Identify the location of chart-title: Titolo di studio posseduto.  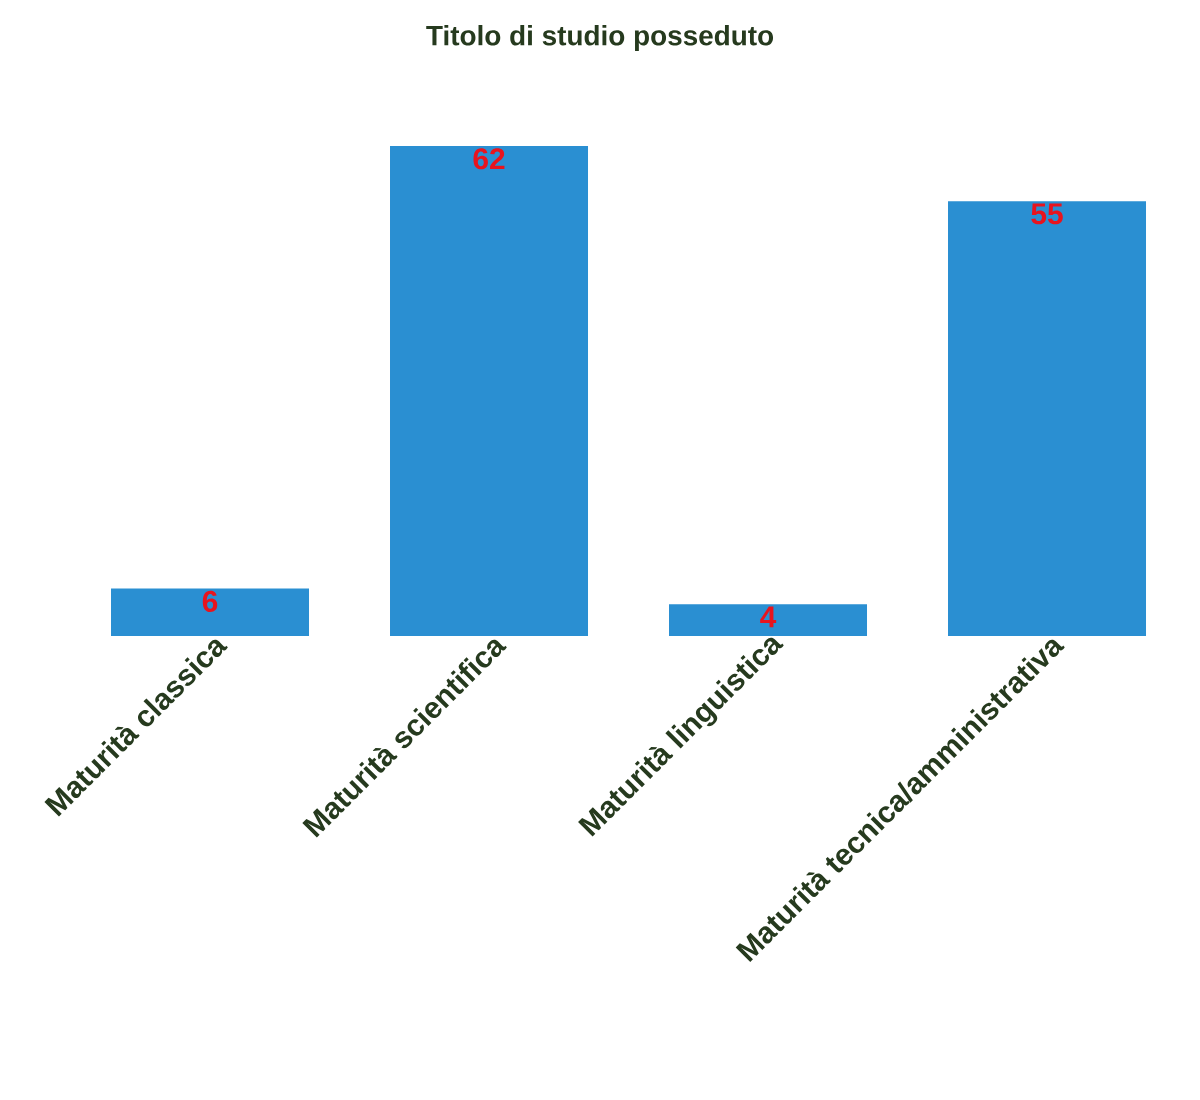
(600, 38).